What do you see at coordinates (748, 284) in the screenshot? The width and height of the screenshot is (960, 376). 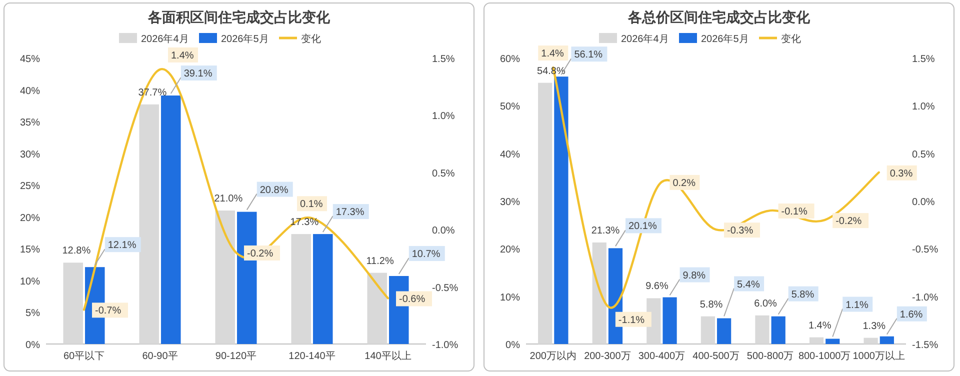 I see `data-label: 5.4%` at bounding box center [748, 284].